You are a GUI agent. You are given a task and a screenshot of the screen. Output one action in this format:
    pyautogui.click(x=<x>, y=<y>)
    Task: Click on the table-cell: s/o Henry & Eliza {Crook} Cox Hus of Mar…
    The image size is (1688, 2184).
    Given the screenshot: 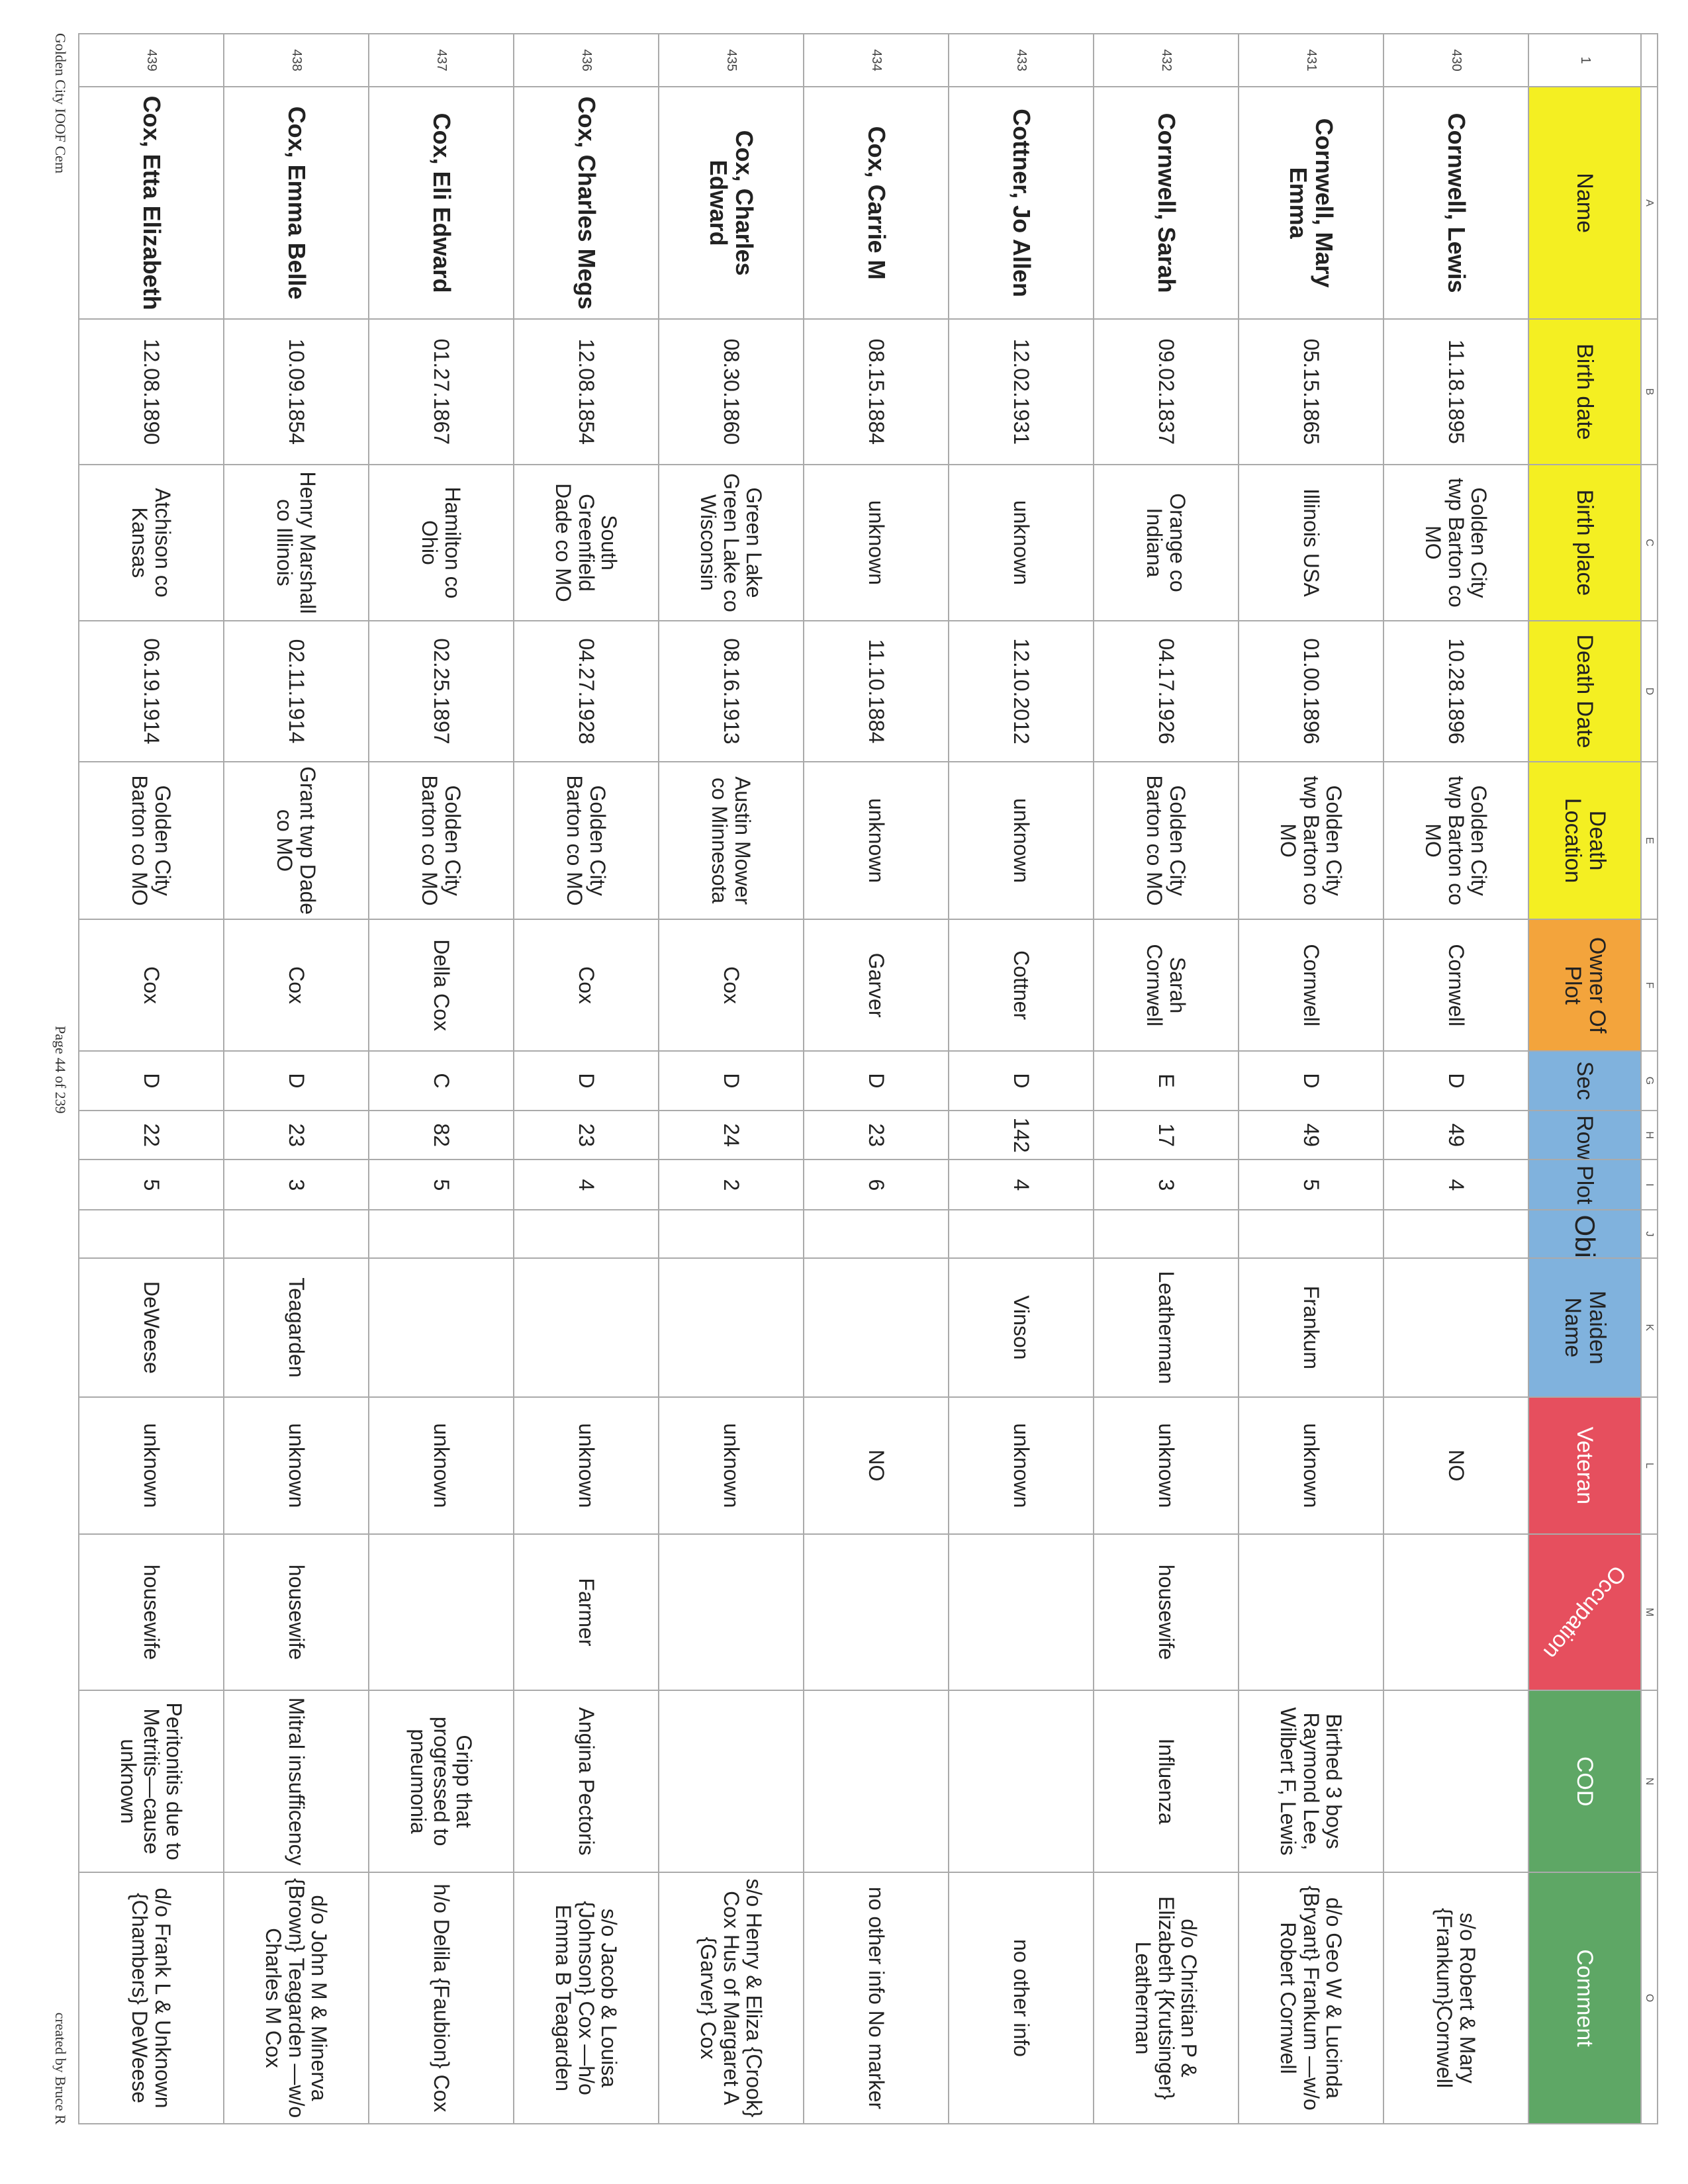 What is the action you would take?
    pyautogui.click(x=731, y=1998)
    